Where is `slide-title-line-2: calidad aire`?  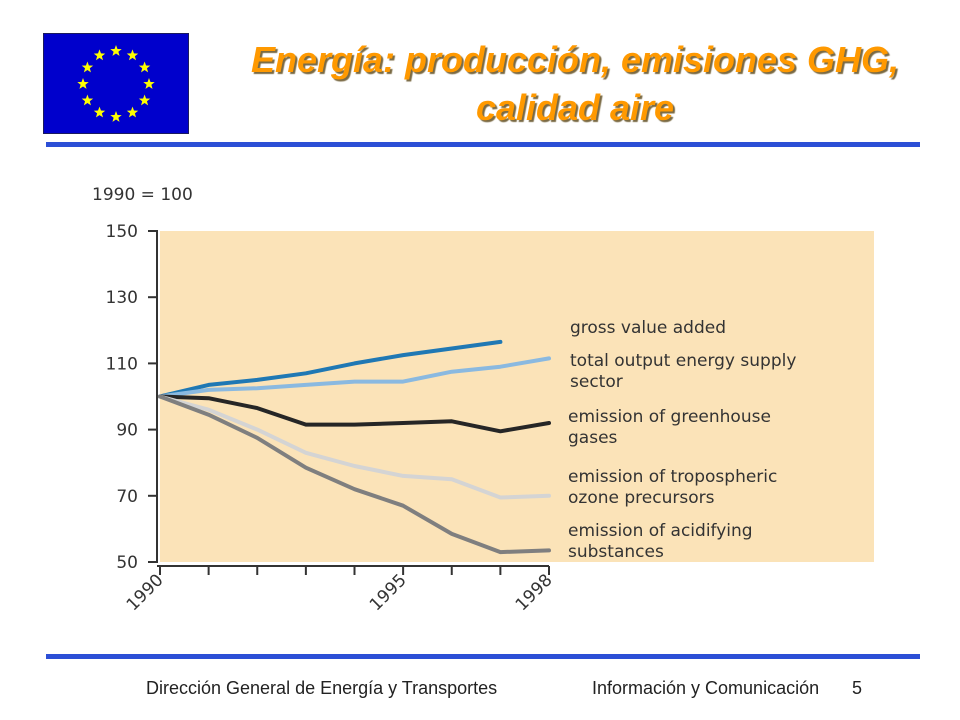 slide-title-line-2: calidad aire is located at coordinates (575, 107).